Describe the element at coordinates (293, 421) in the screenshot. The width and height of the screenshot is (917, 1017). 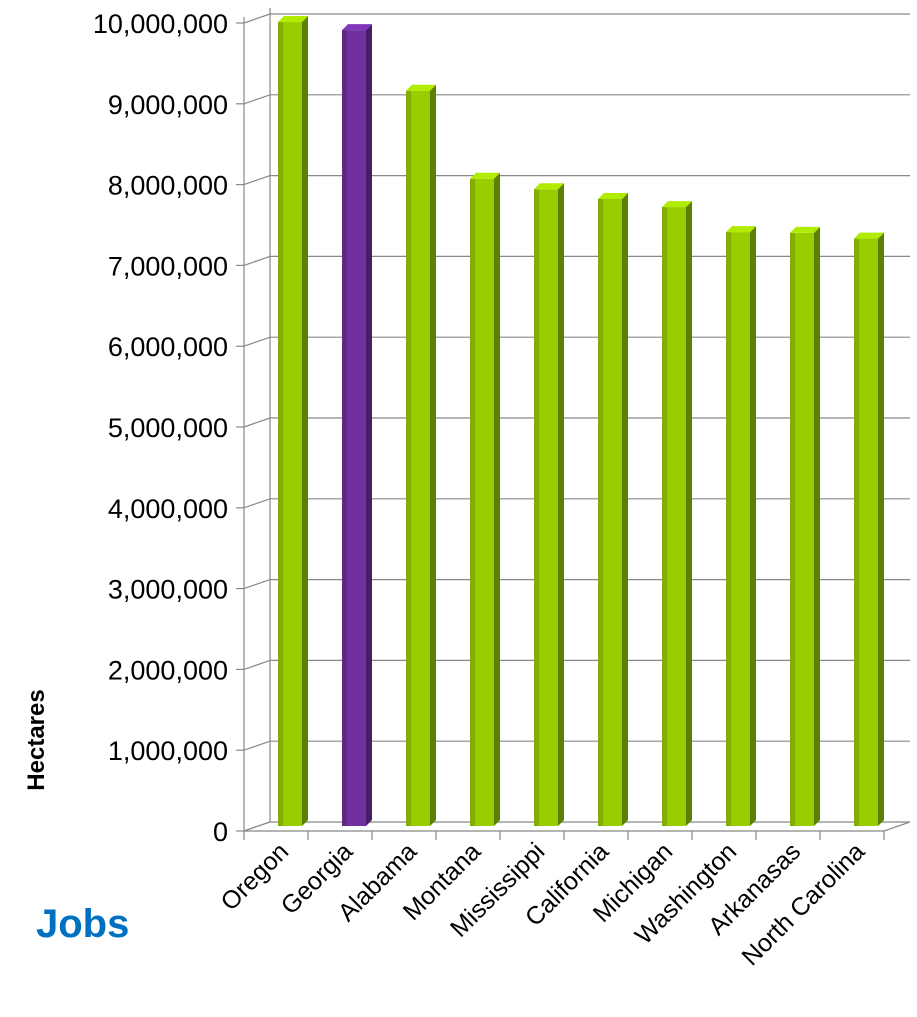
I see `bar-oregon` at that location.